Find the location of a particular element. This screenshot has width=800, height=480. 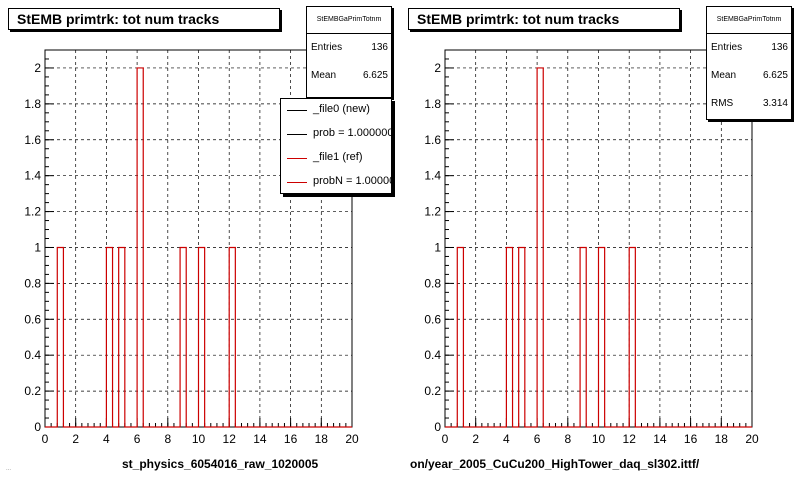

legend-label: prob = 1.000000 is located at coordinates (352, 133).